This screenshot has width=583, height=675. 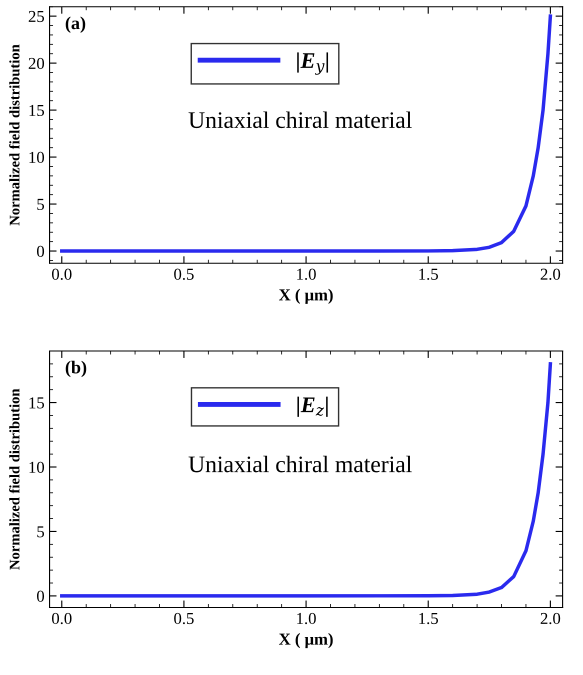 What do you see at coordinates (76, 24) in the screenshot?
I see `annotation: (a)` at bounding box center [76, 24].